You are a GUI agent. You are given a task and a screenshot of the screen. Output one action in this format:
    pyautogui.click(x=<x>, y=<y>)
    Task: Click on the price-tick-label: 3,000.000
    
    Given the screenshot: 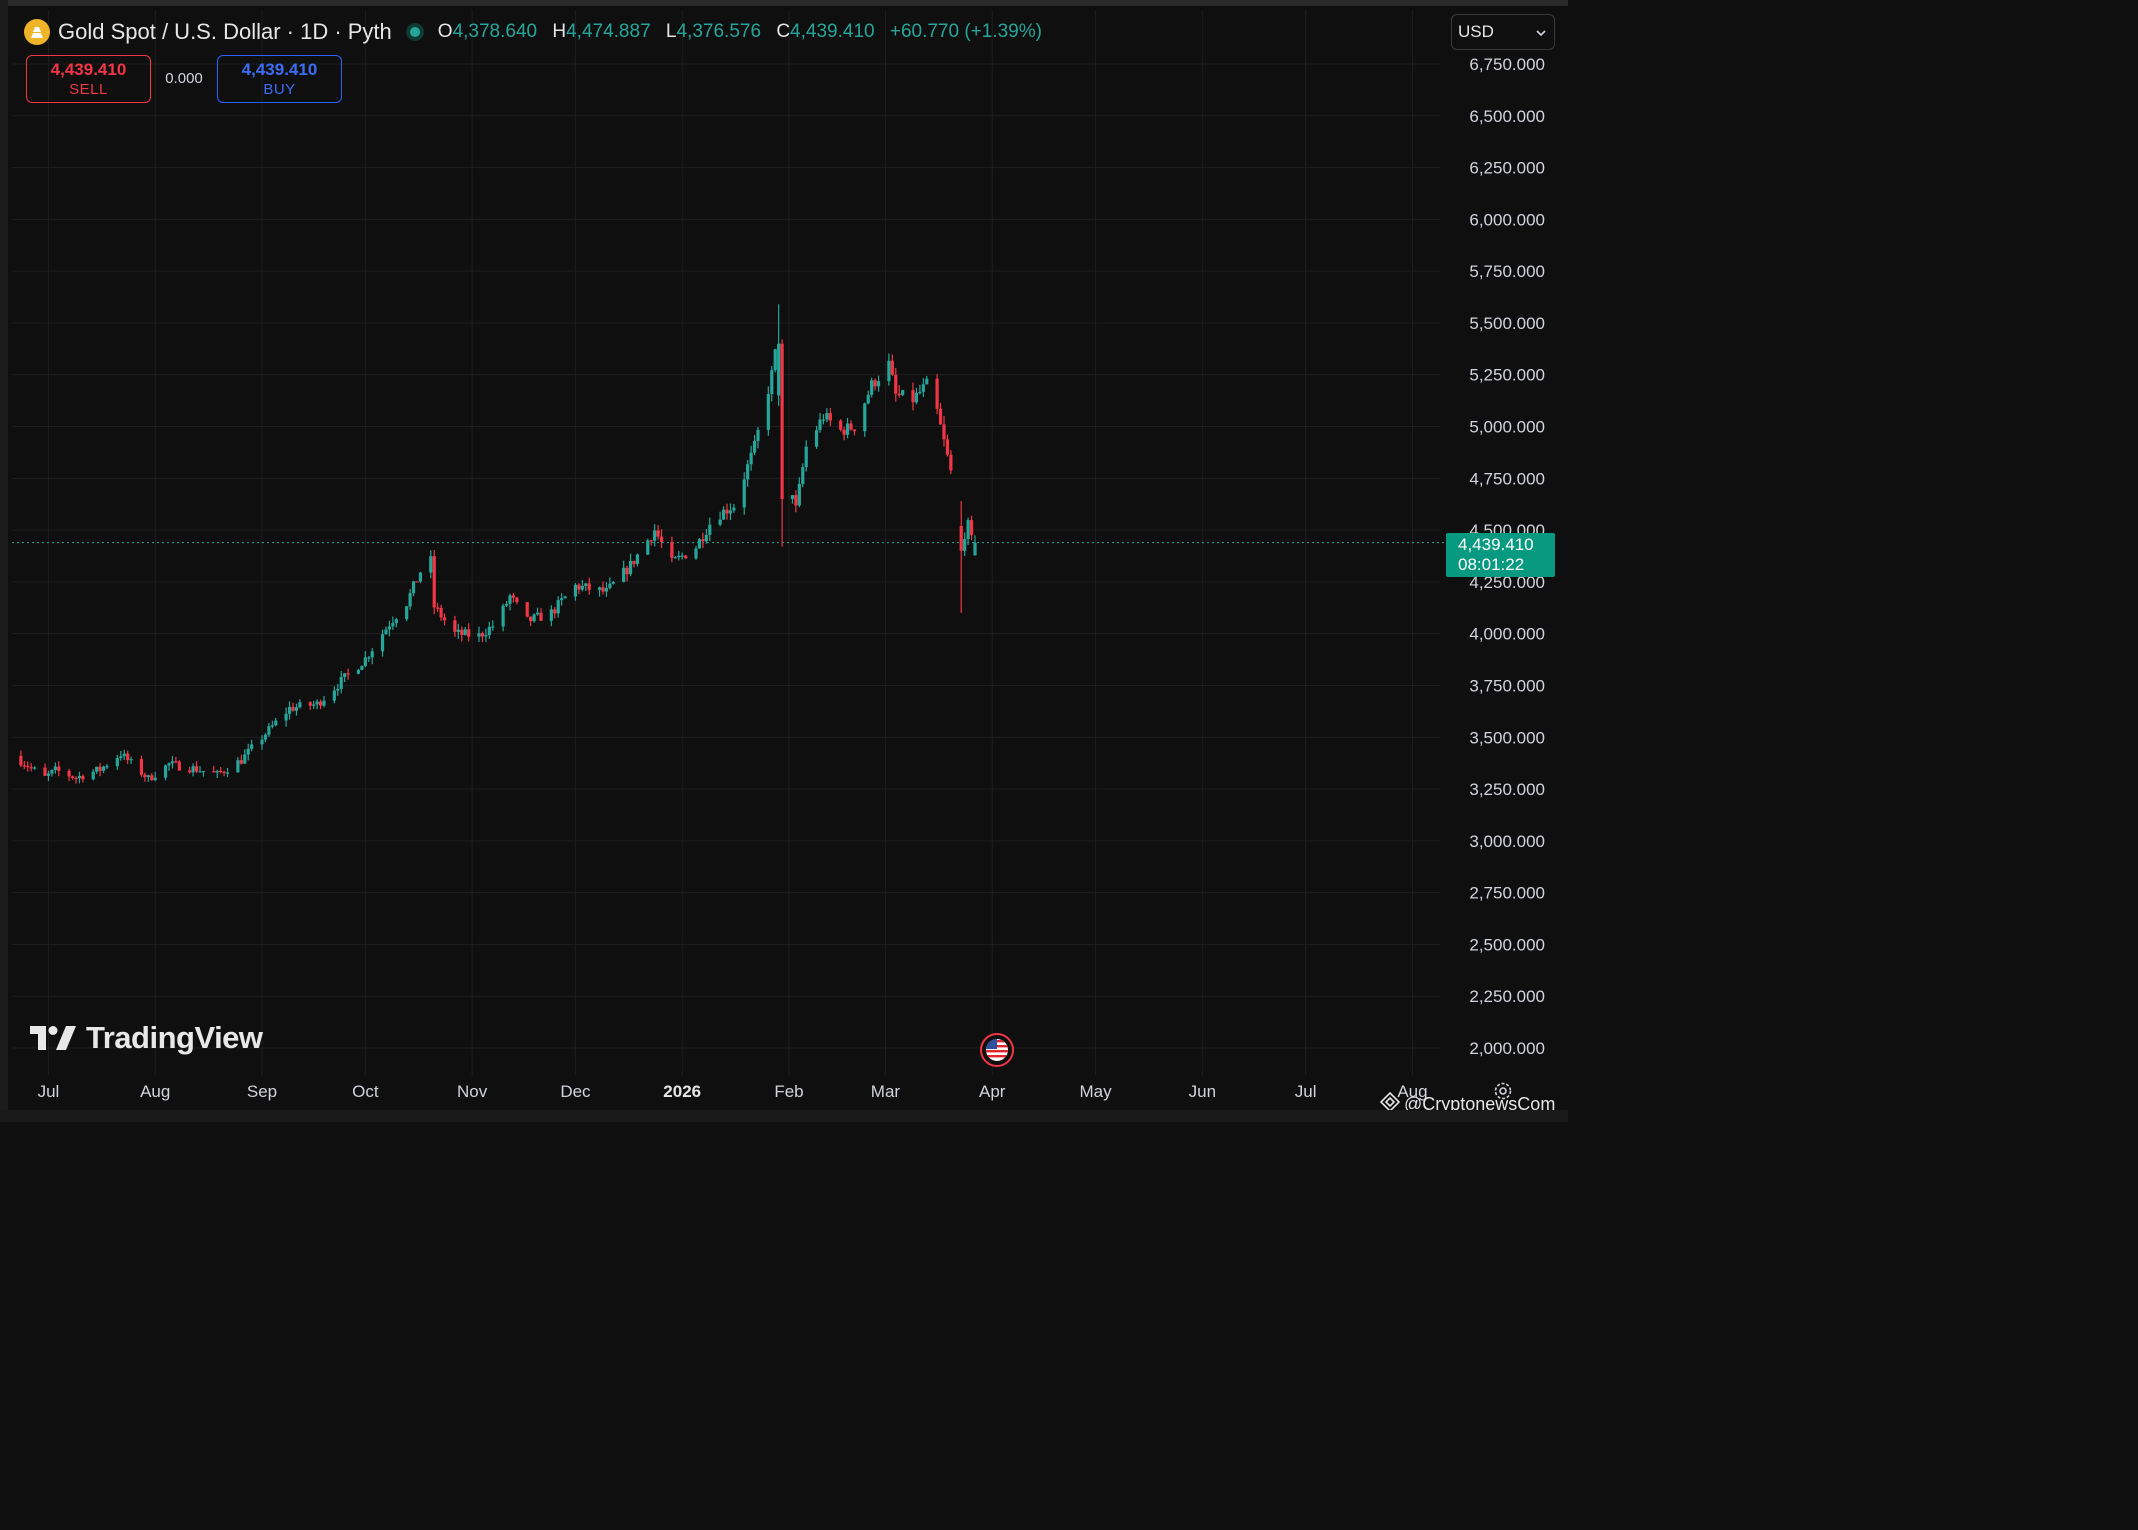 What is the action you would take?
    pyautogui.click(x=1507, y=841)
    